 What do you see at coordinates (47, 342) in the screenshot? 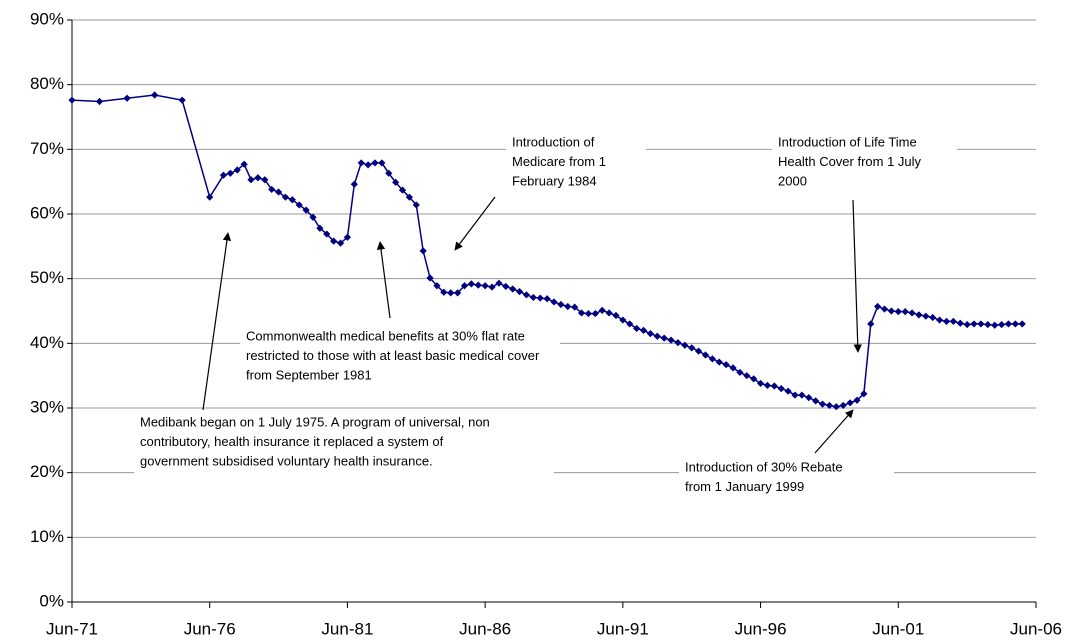
I see `y-tick-label: 40%` at bounding box center [47, 342].